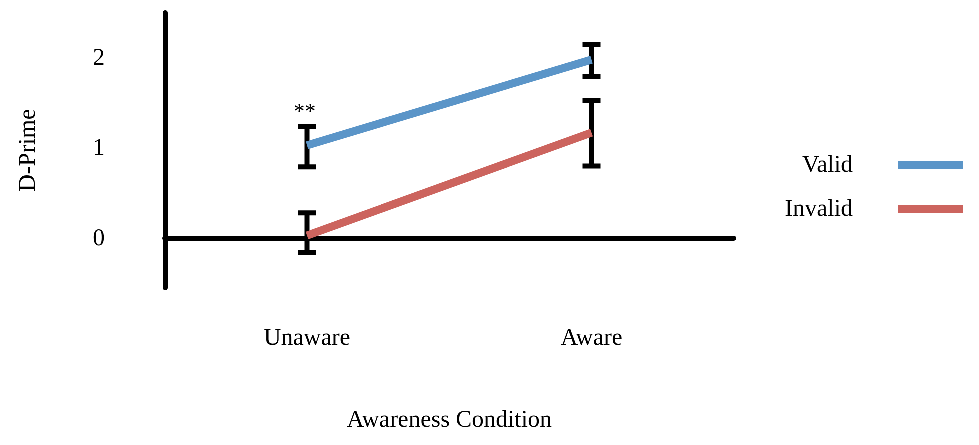 The width and height of the screenshot is (979, 445). Describe the element at coordinates (819, 209) in the screenshot. I see `legend-label: Invalid` at that location.